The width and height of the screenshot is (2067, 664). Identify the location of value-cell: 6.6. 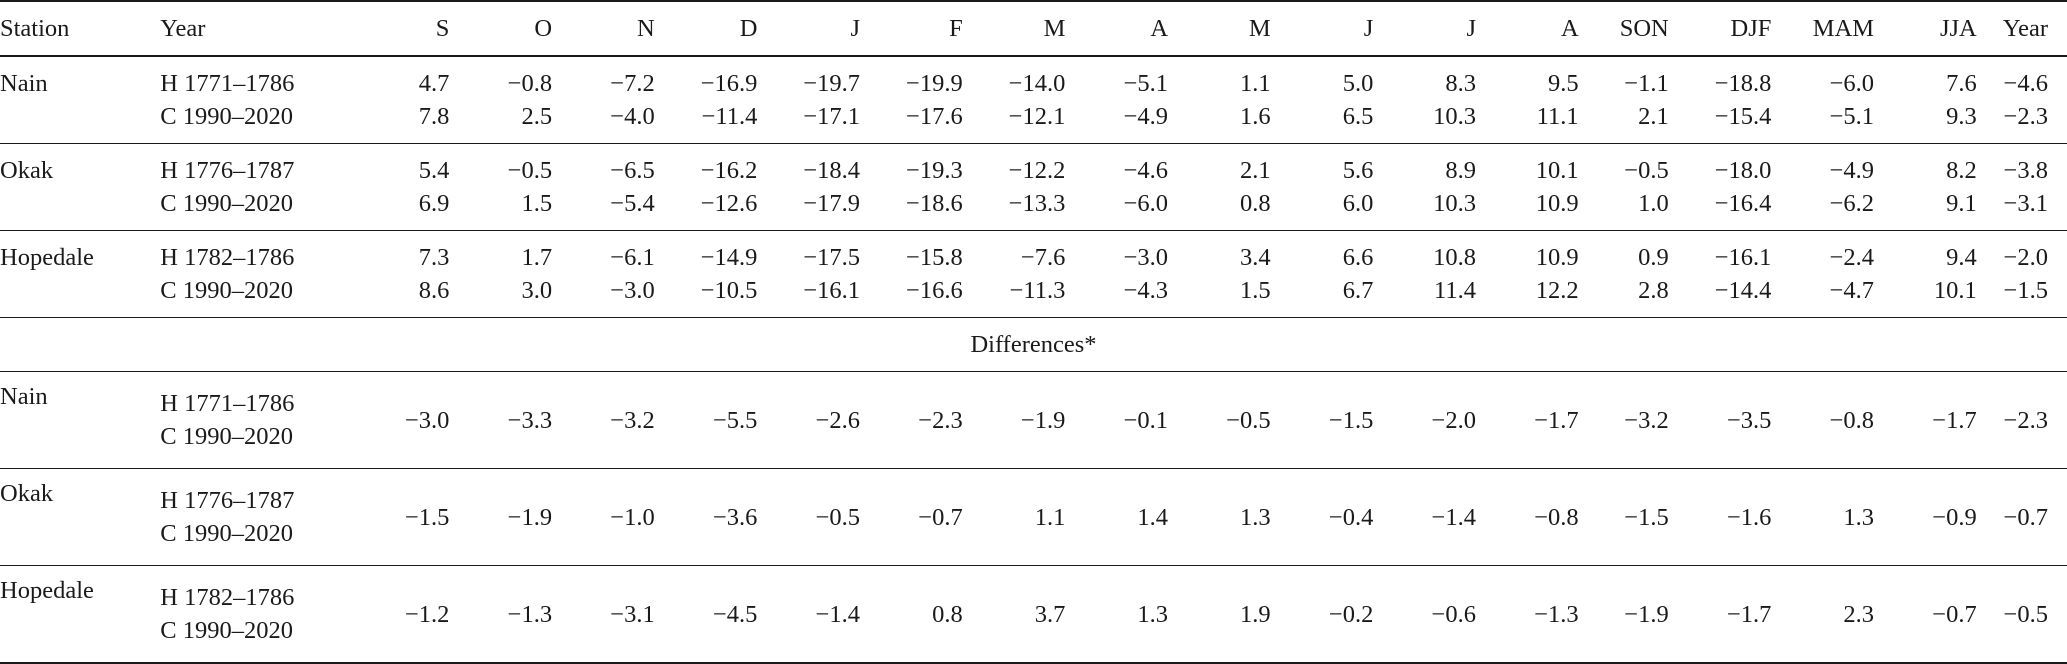
(1358, 257).